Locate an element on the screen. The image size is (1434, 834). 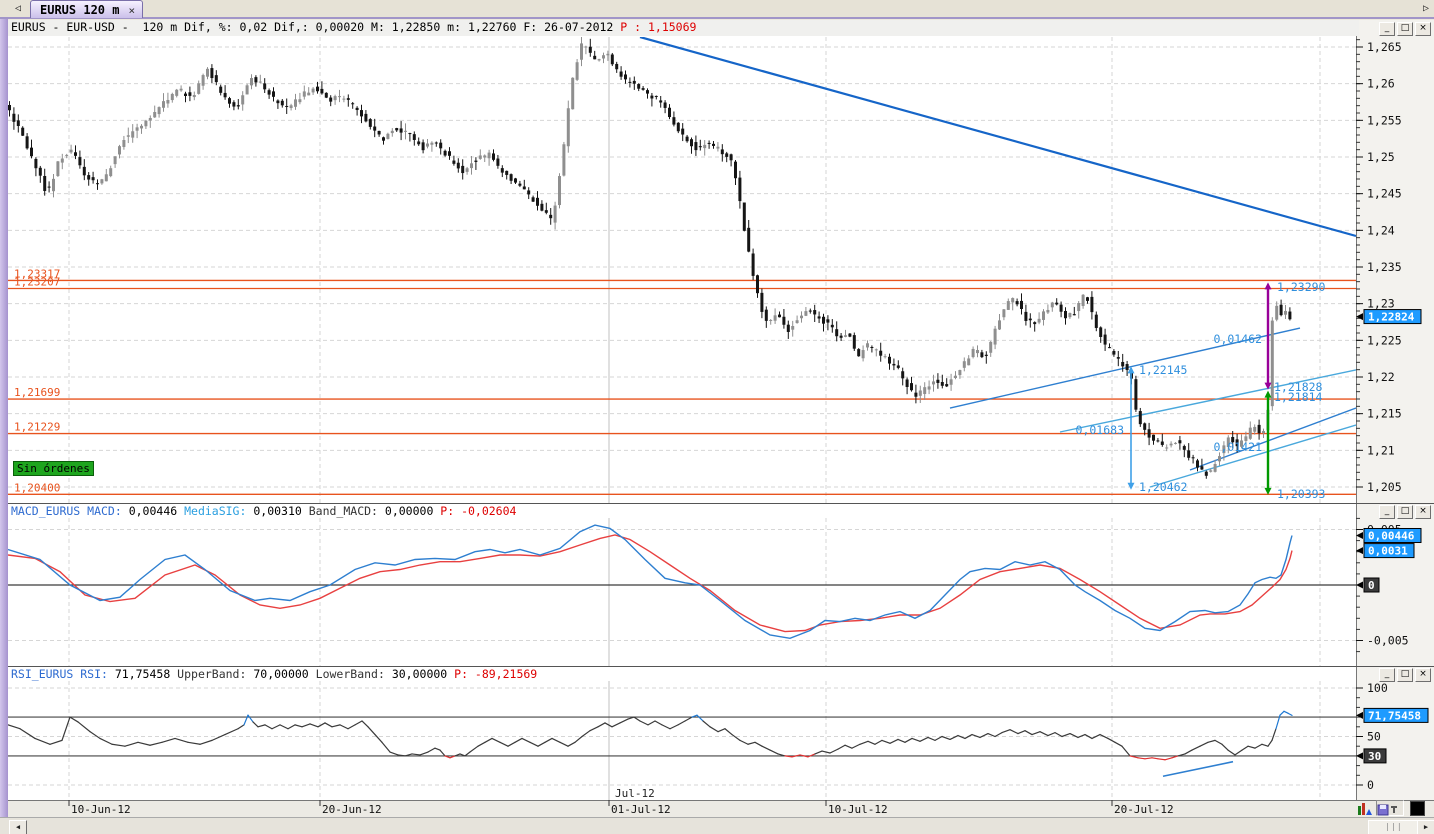
date-label: 10-Jul-12 is located at coordinates (858, 809).